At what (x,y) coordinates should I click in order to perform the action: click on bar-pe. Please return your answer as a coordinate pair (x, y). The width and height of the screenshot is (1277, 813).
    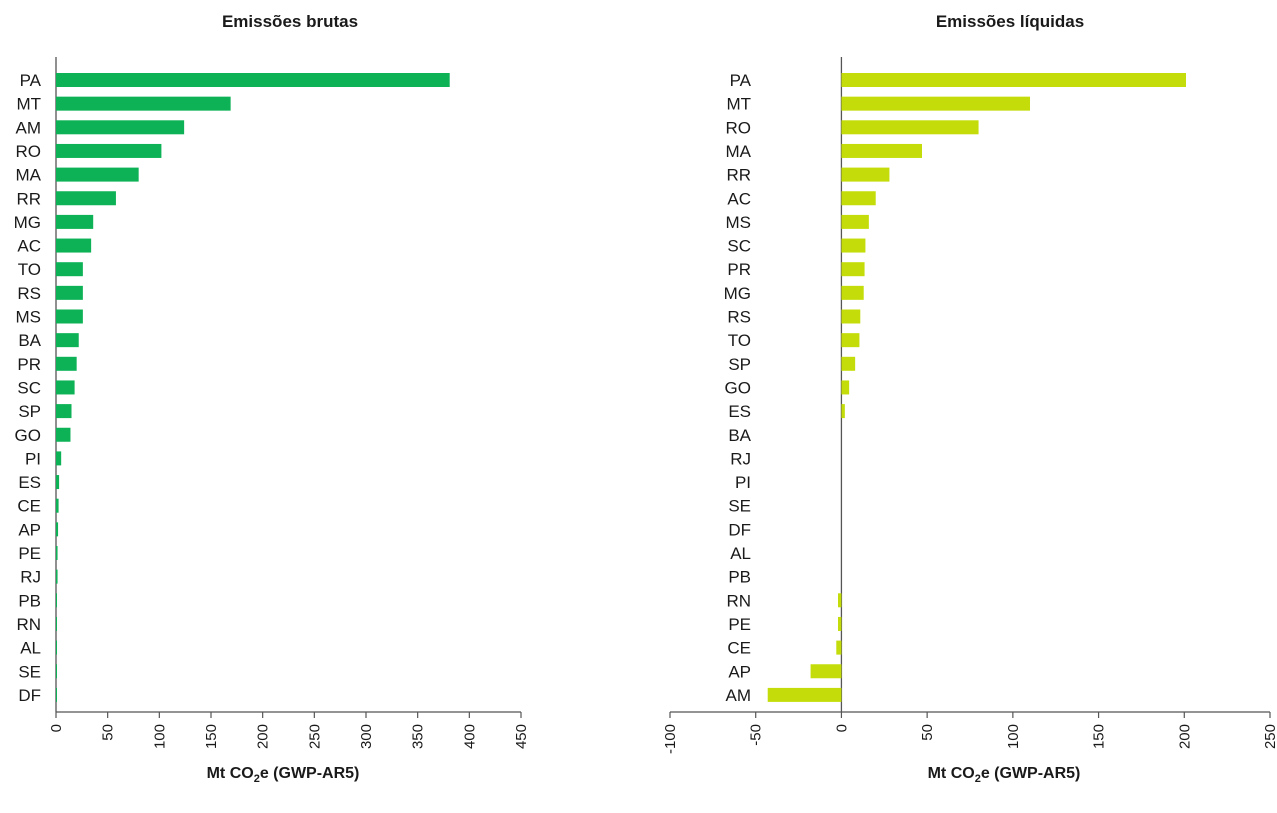
    Looking at the image, I should click on (840, 623).